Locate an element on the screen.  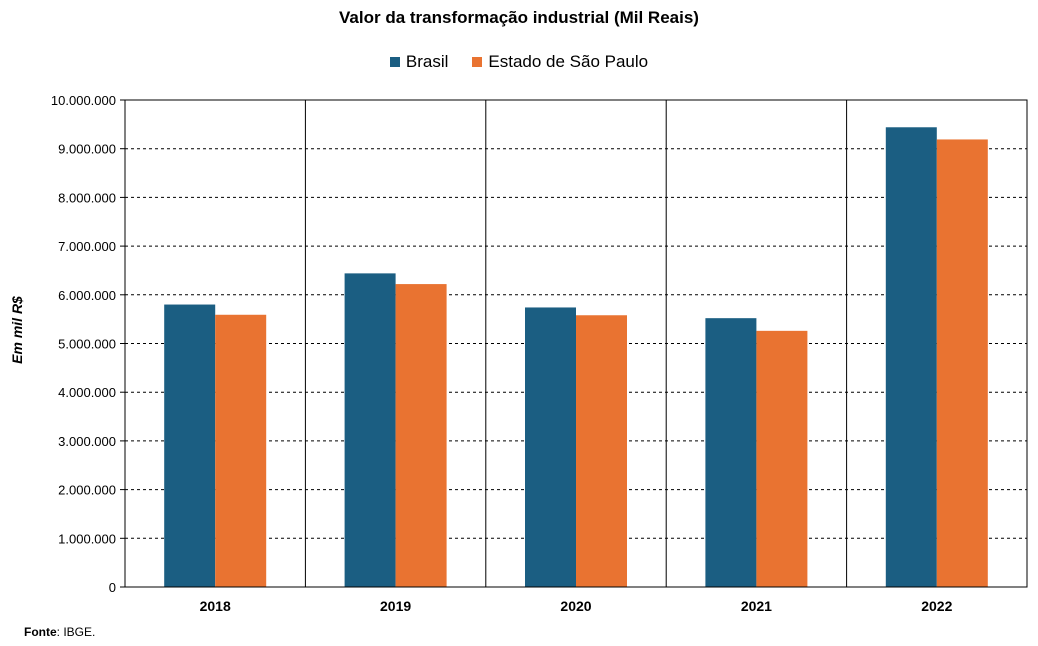
y-tick-label: 3.000.000 is located at coordinates (87, 441).